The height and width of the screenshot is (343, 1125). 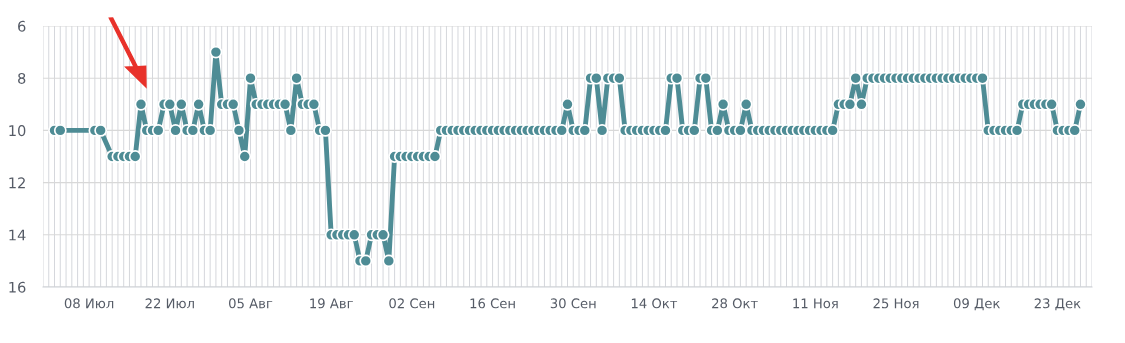 What do you see at coordinates (331, 303) in the screenshot?
I see `x-tick-label: 19 Авг` at bounding box center [331, 303].